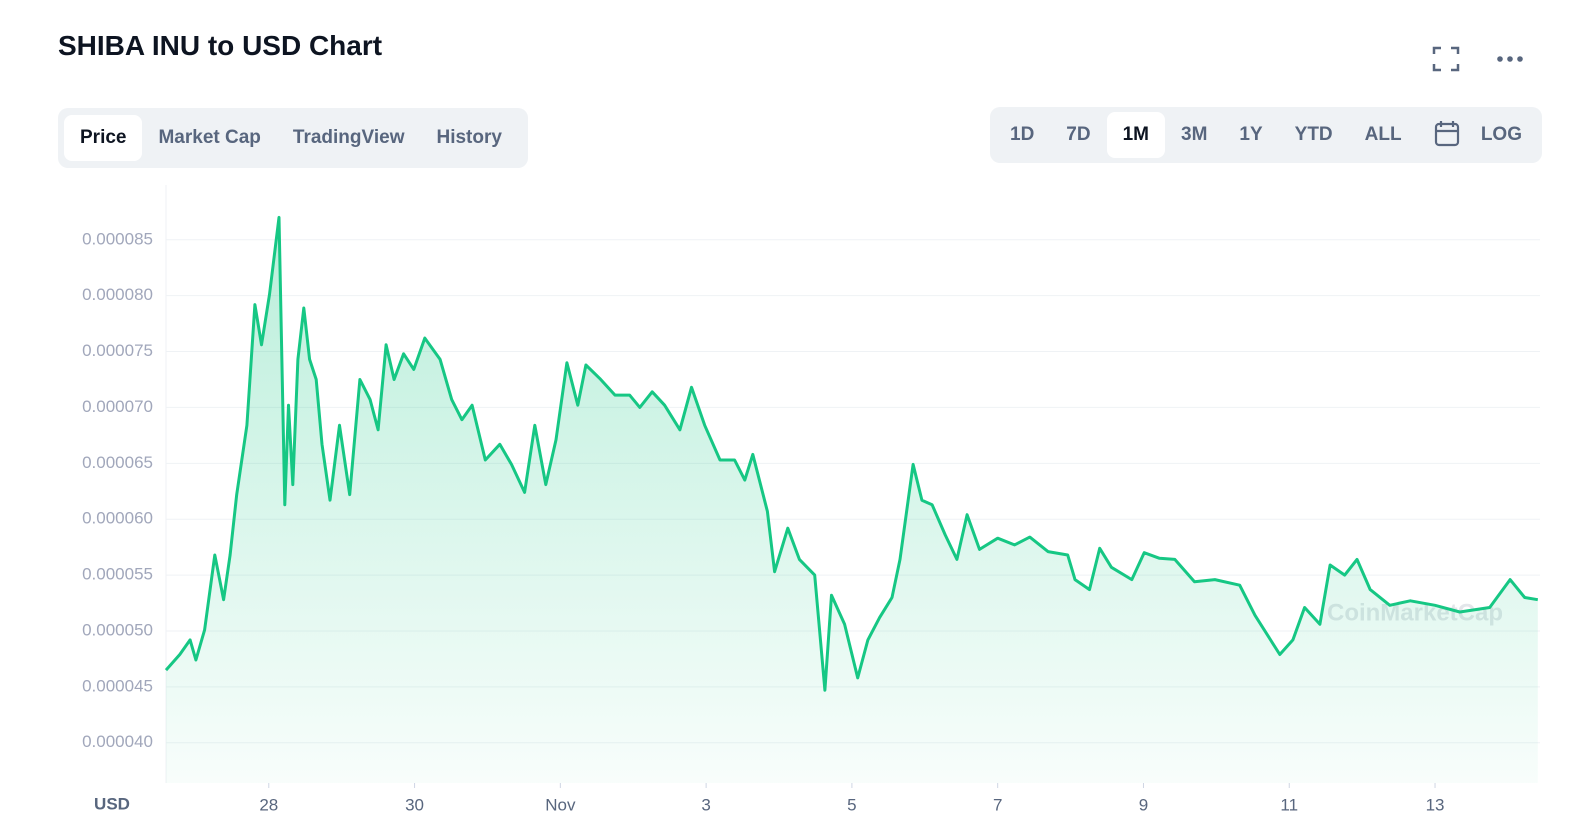  What do you see at coordinates (1078, 134) in the screenshot?
I see `range-button: 7D` at bounding box center [1078, 134].